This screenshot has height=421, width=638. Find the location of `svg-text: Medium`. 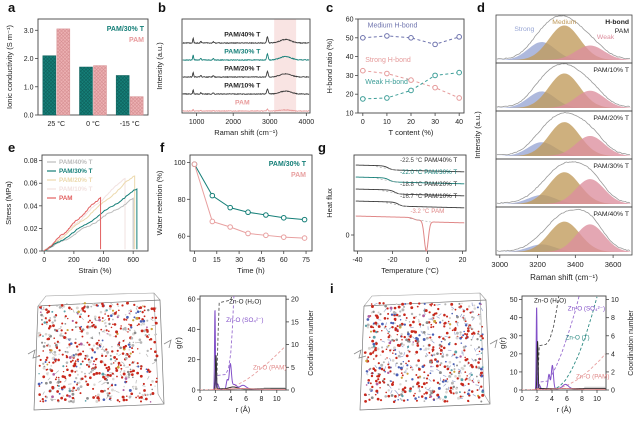

svg-text: Medium is located at coordinates (564, 22).